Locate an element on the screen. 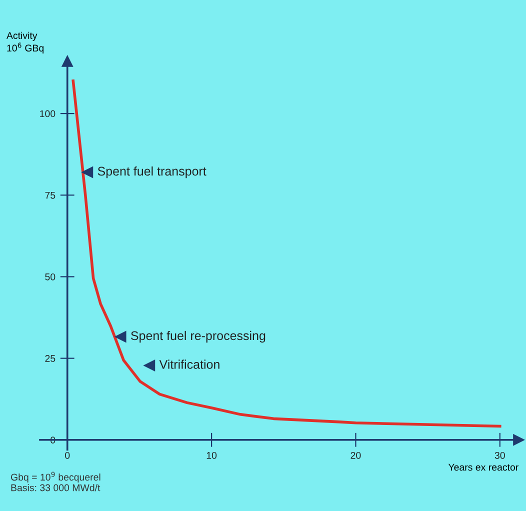 This screenshot has height=511, width=526. text: Gbq = 10$^{9}$ becquerel Basis: 33 000 MWd/t is located at coordinates (55, 482).